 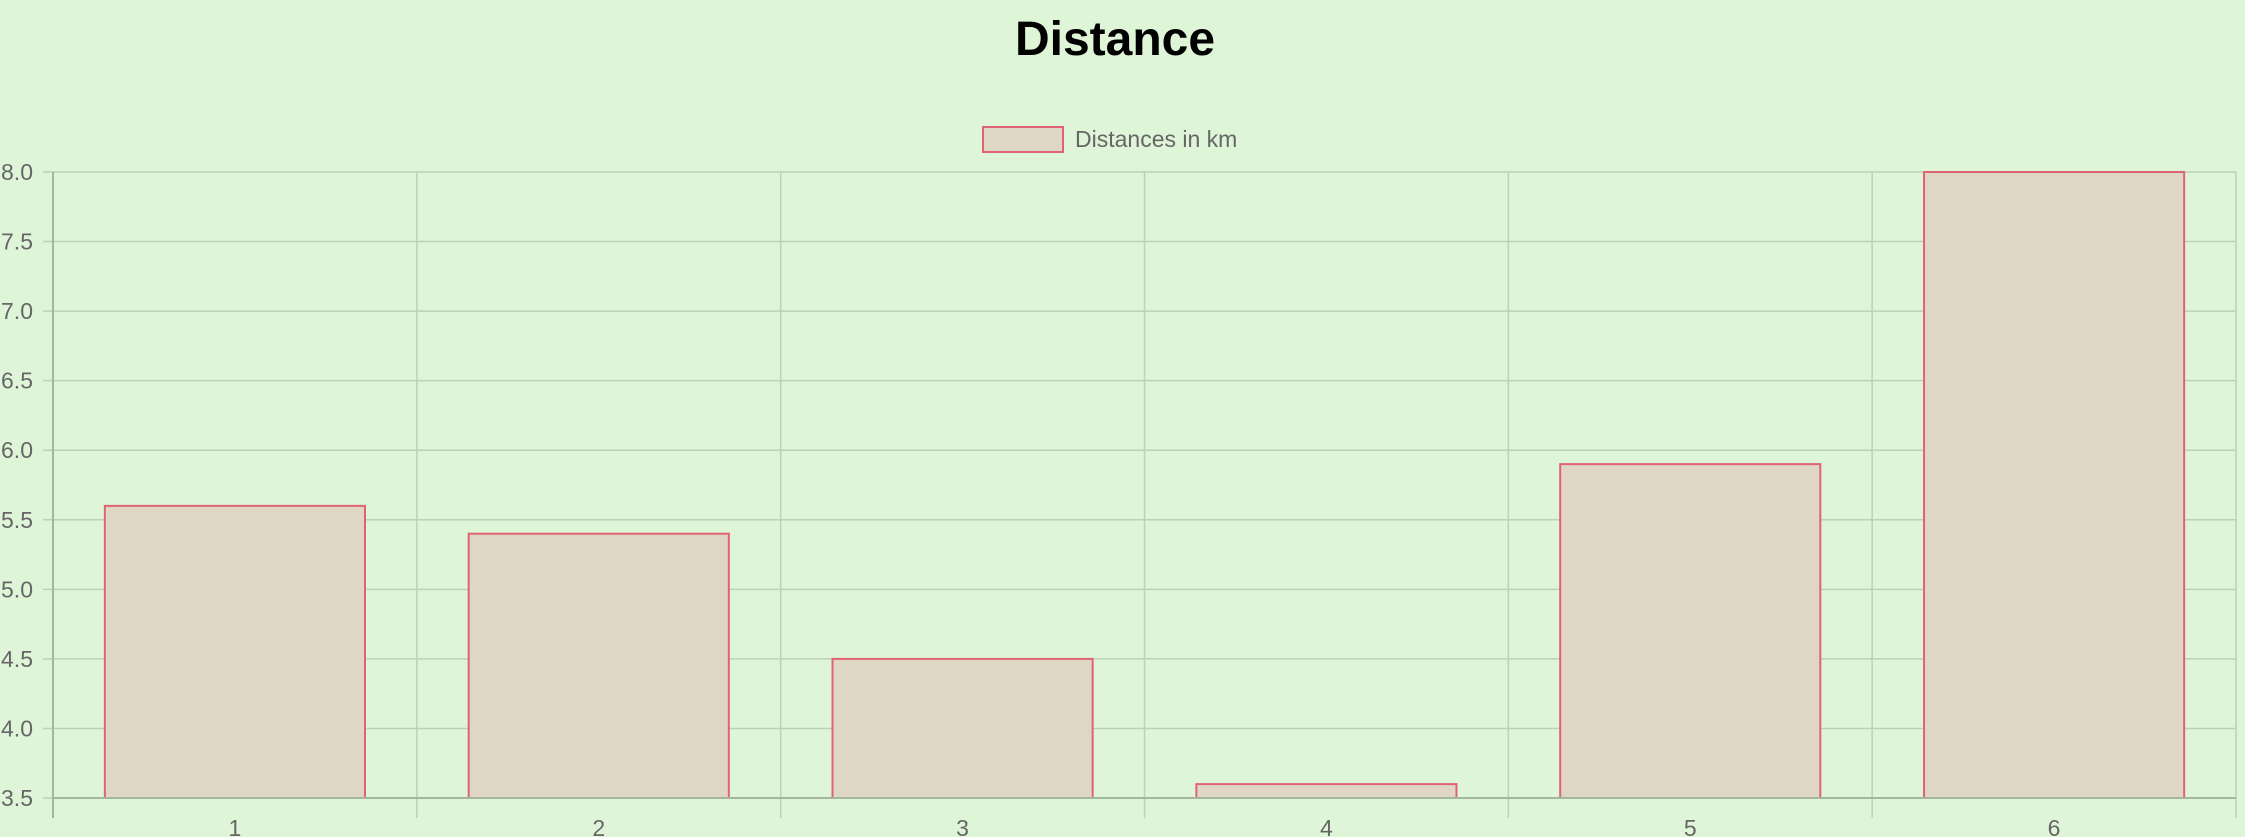 I want to click on x-tick-label: 5, so click(x=1690, y=826).